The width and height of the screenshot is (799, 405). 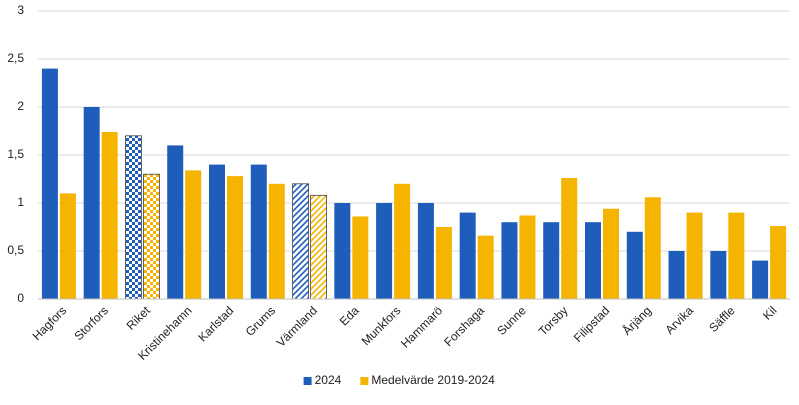 What do you see at coordinates (297, 326) in the screenshot?
I see `x-tick-label: Värmland` at bounding box center [297, 326].